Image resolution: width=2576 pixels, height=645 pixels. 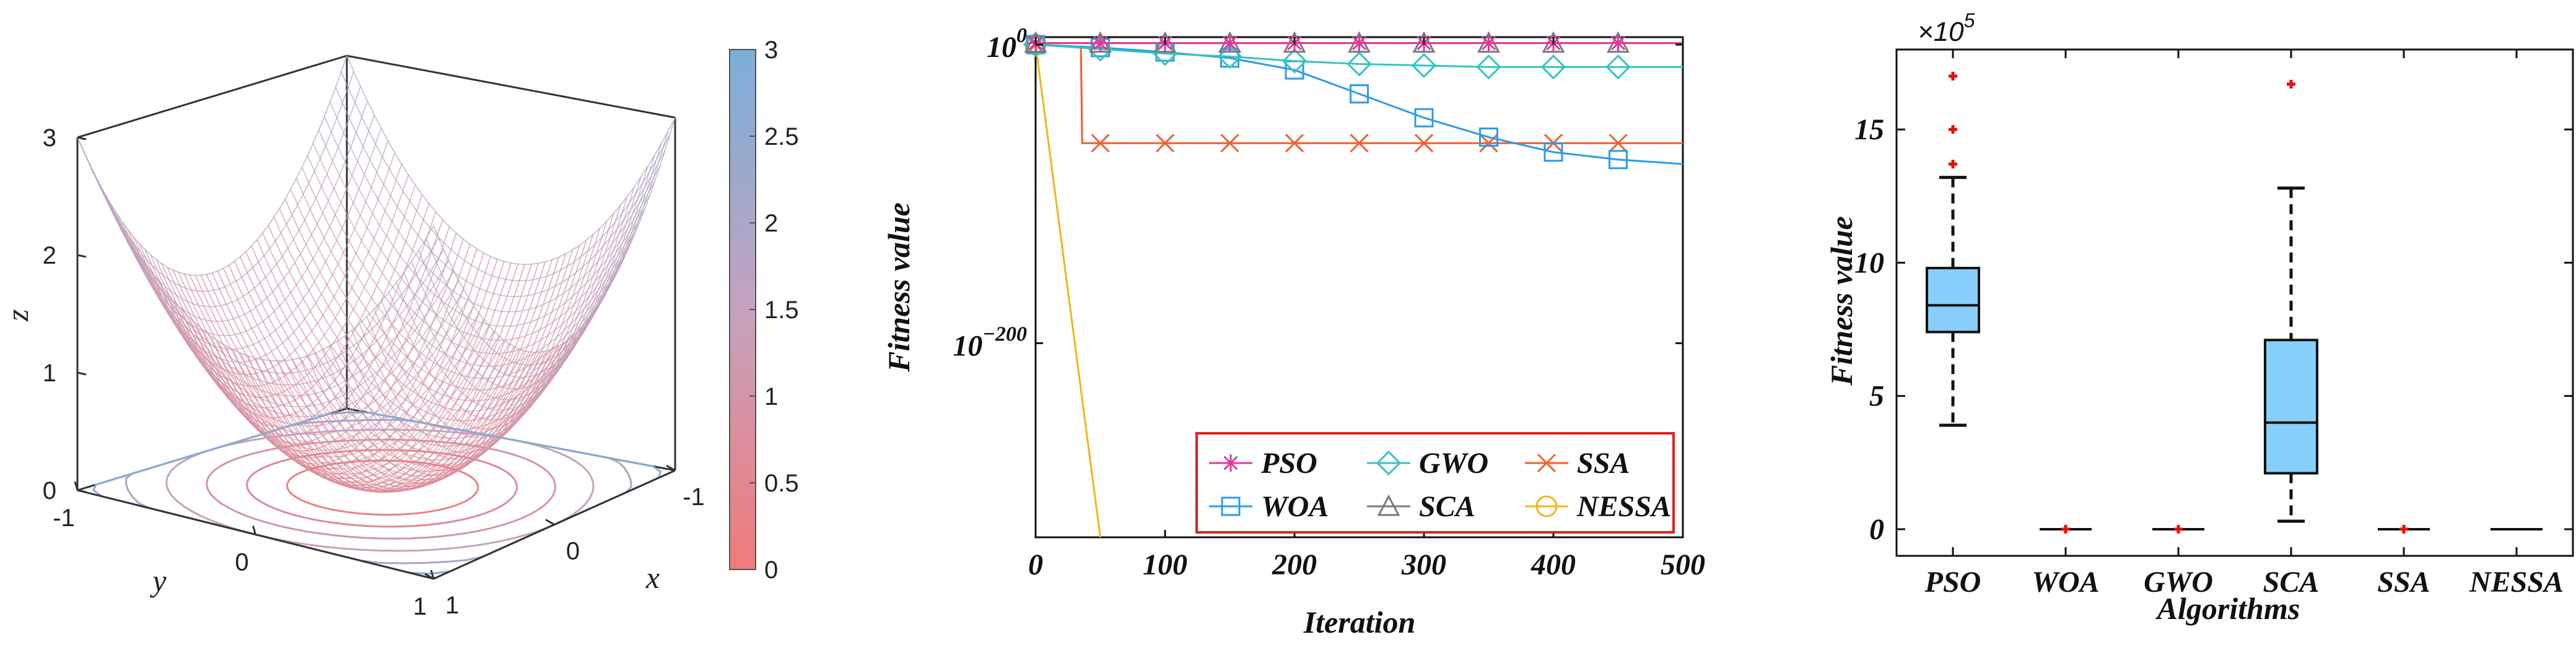 What do you see at coordinates (771, 50) in the screenshot?
I see `colorbar-tick-label: 3` at bounding box center [771, 50].